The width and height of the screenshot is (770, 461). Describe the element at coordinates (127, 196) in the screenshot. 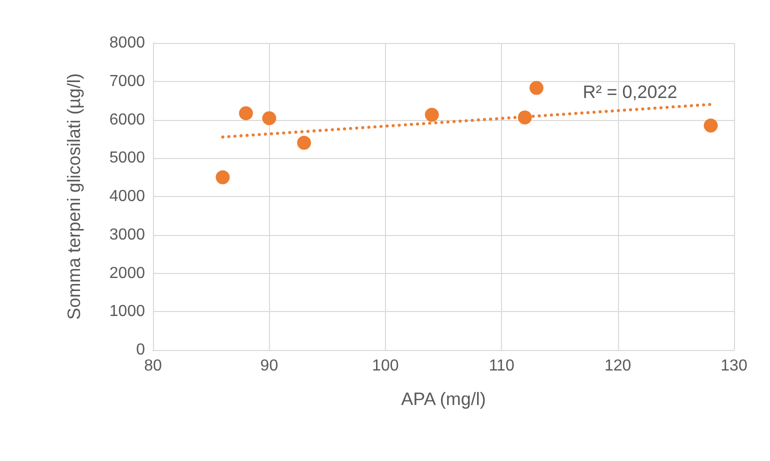

I see `y-tick-label: 4000` at that location.